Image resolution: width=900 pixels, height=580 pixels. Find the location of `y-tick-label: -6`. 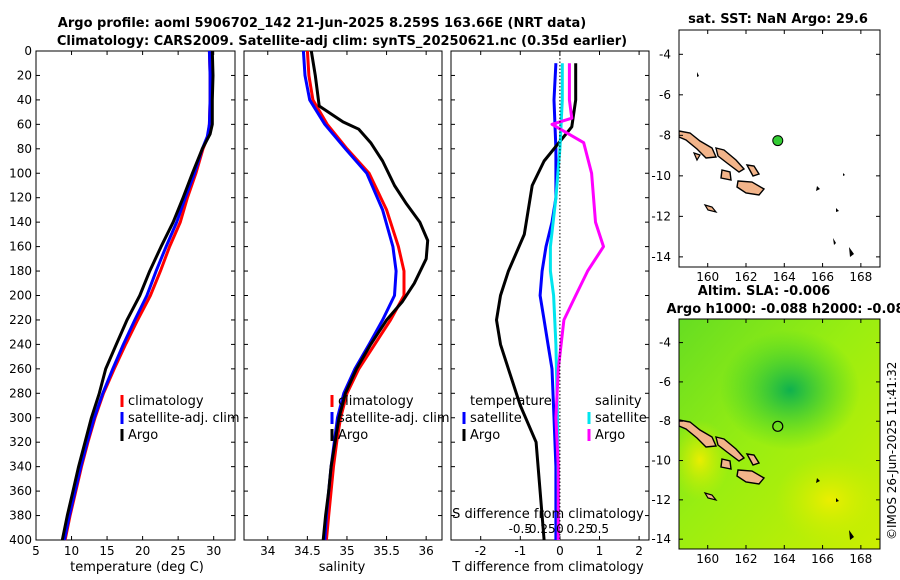

y-tick-label: -6 is located at coordinates (665, 382).